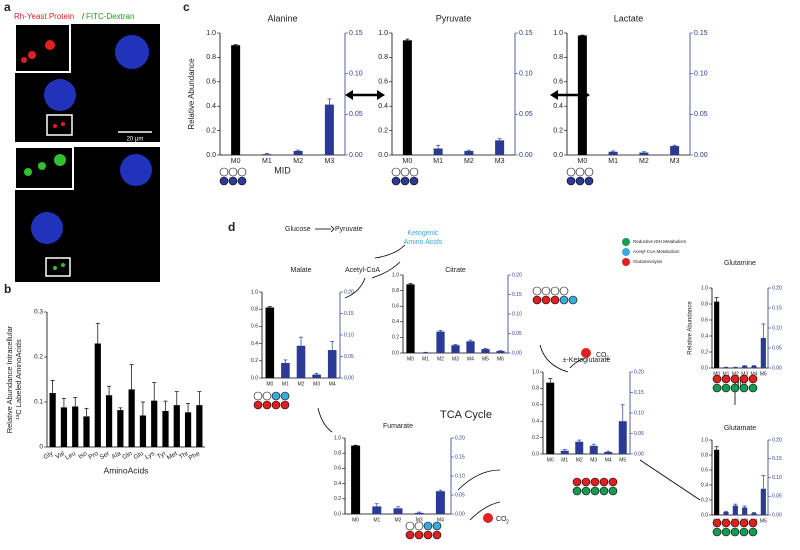  I want to click on x-tick-label: Lys, so click(150, 455).